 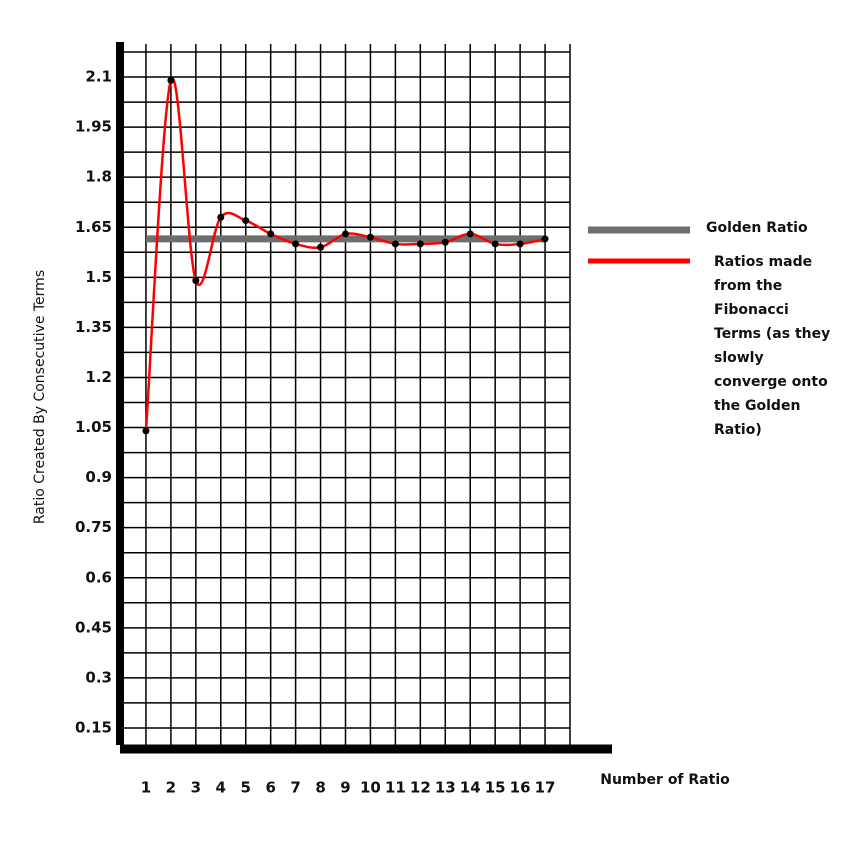 What do you see at coordinates (98, 377) in the screenshot?
I see `y-tick-label: 1.2` at bounding box center [98, 377].